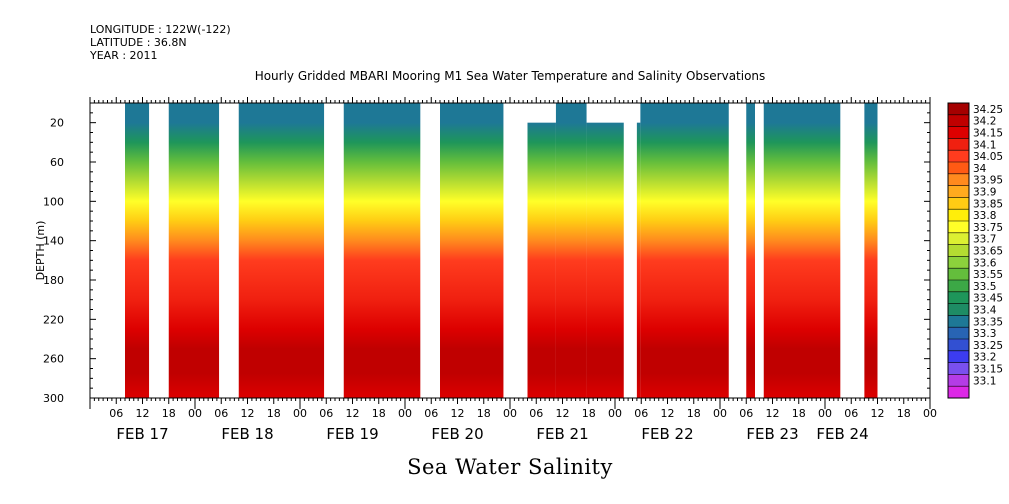  Describe the element at coordinates (988, 252) in the screenshot. I see `colorbar-label: 33.65` at that location.